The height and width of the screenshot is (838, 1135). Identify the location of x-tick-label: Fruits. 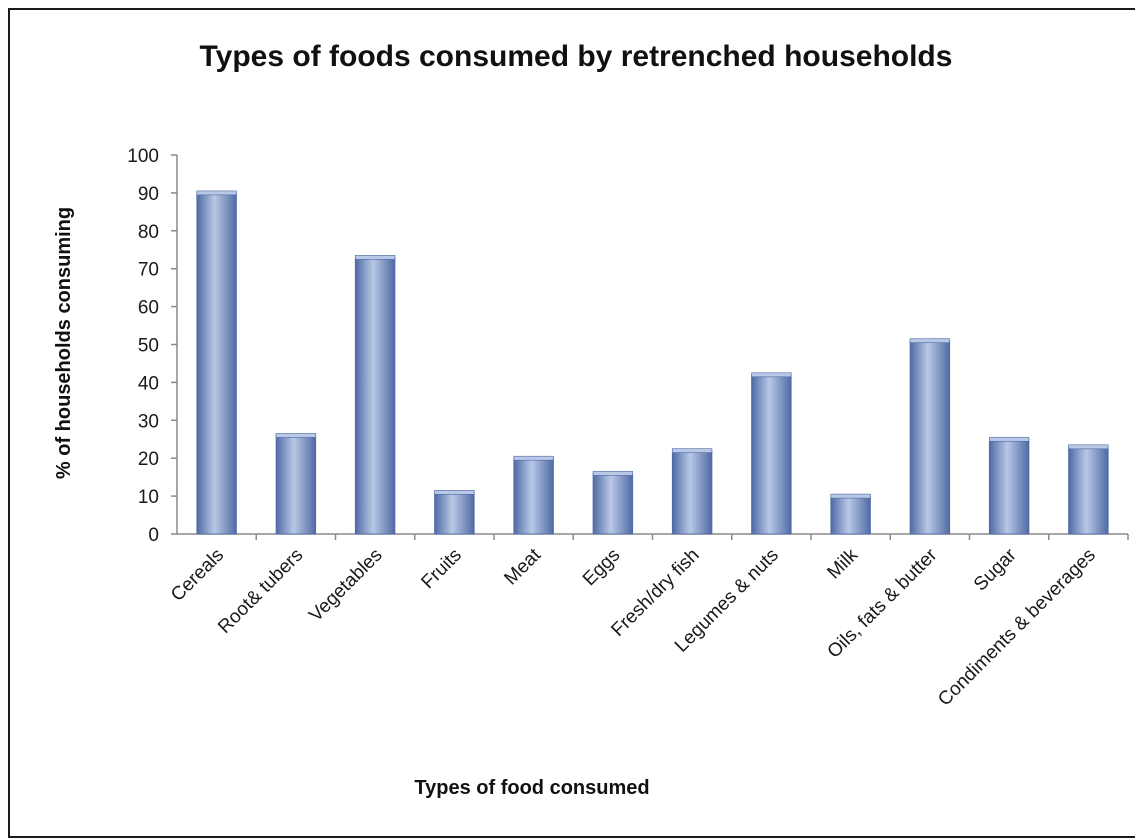
(441, 569).